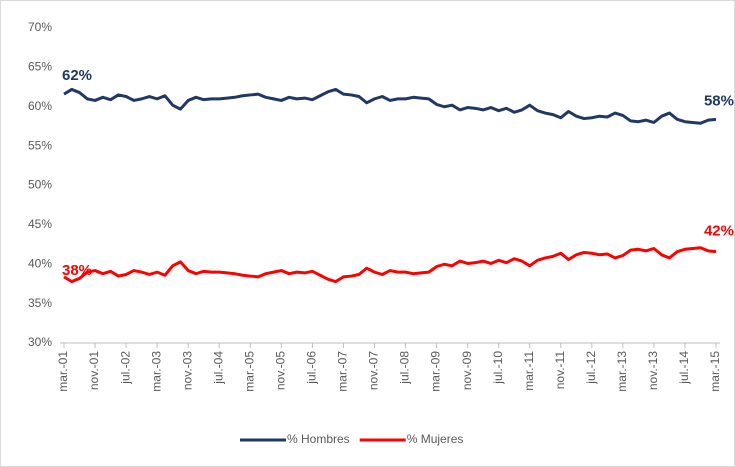 This screenshot has width=735, height=467. What do you see at coordinates (40, 342) in the screenshot?
I see `y-tick-label: 30%` at bounding box center [40, 342].